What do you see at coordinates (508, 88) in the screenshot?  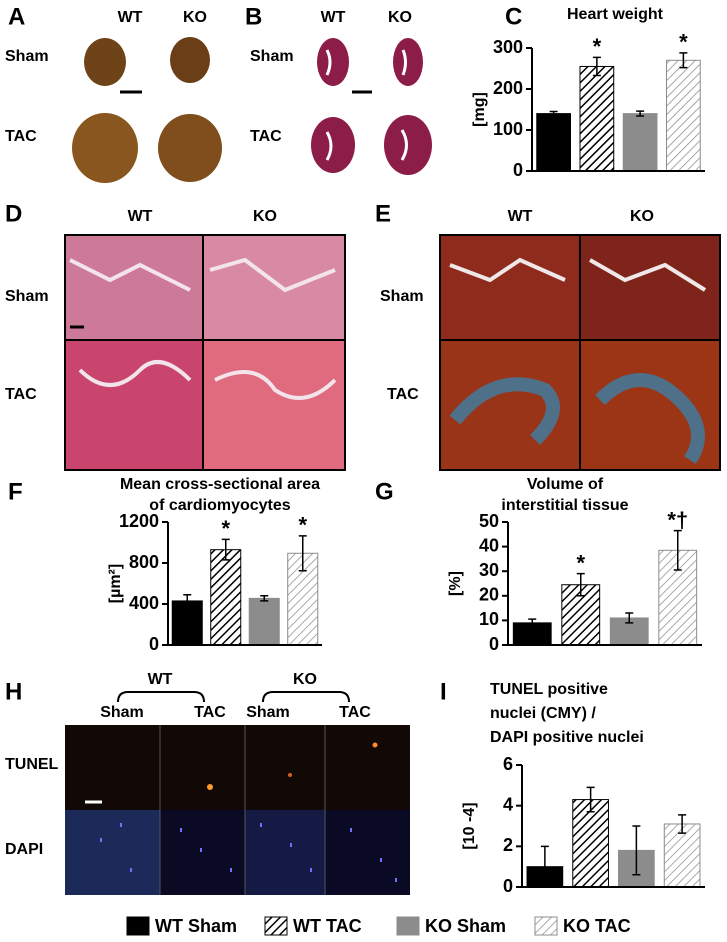 I see `y-tick-label: 200` at bounding box center [508, 88].